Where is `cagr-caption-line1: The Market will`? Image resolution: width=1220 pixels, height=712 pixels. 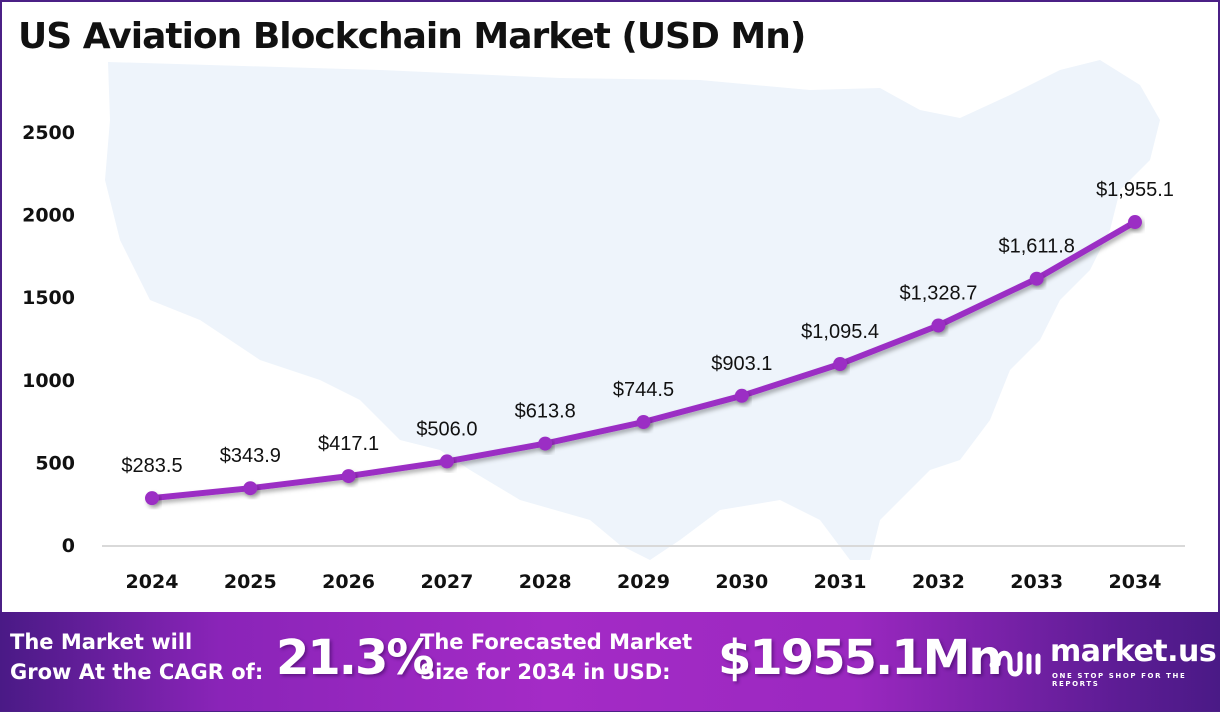 cagr-caption-line1: The Market will is located at coordinates (101, 642).